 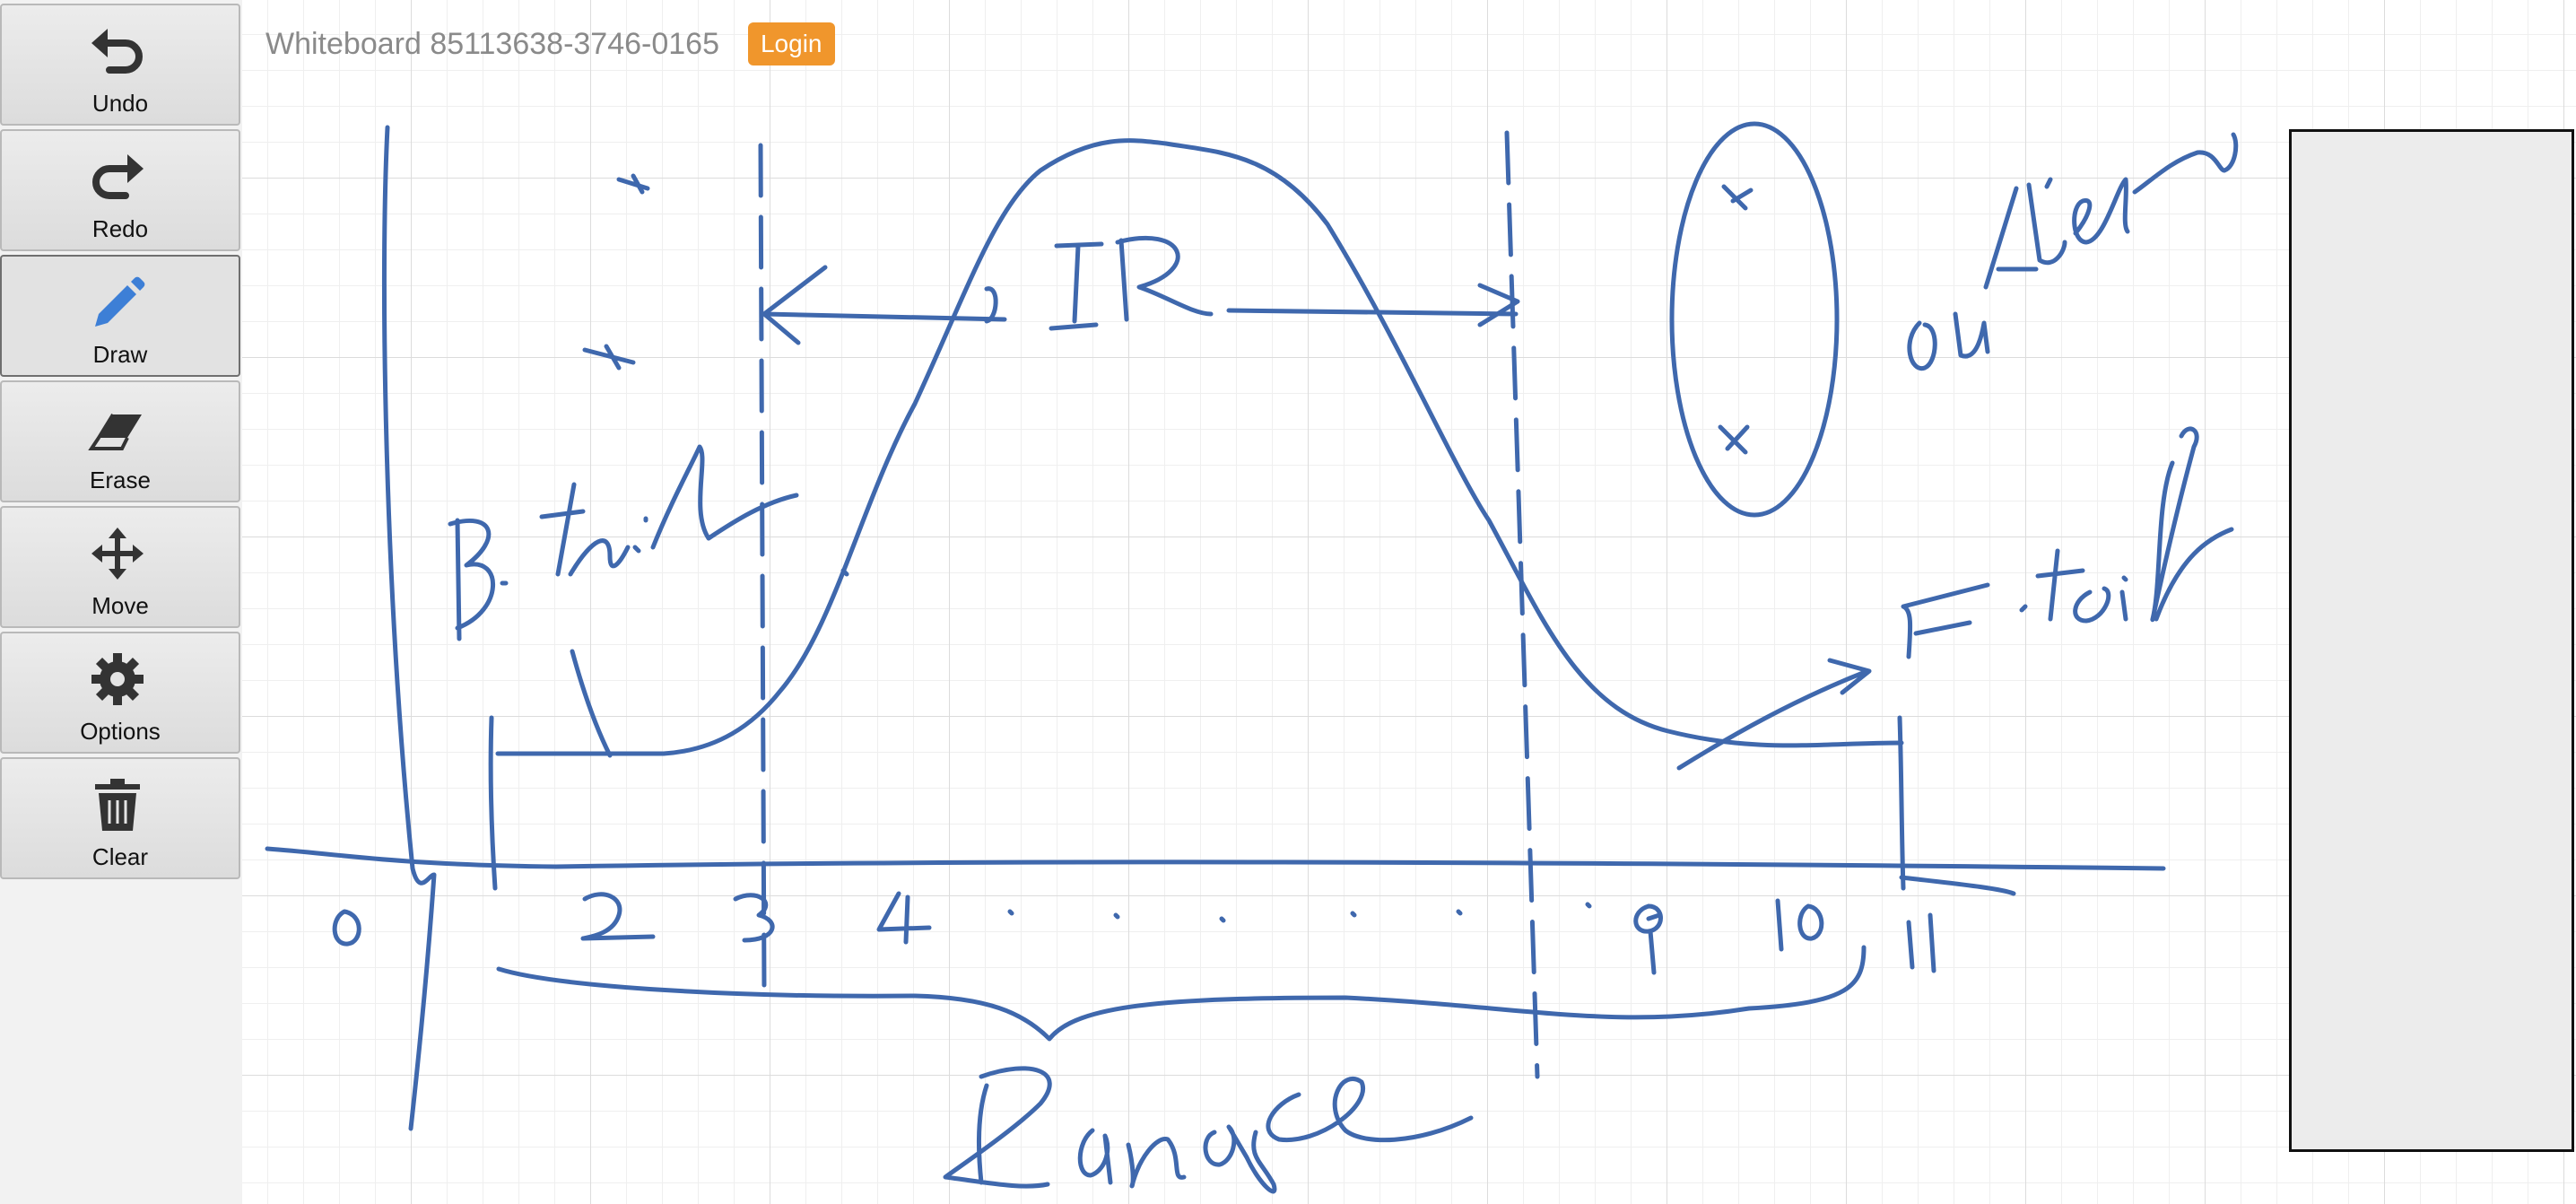 I want to click on stroke-ir-arrow-left, so click(x=884, y=316).